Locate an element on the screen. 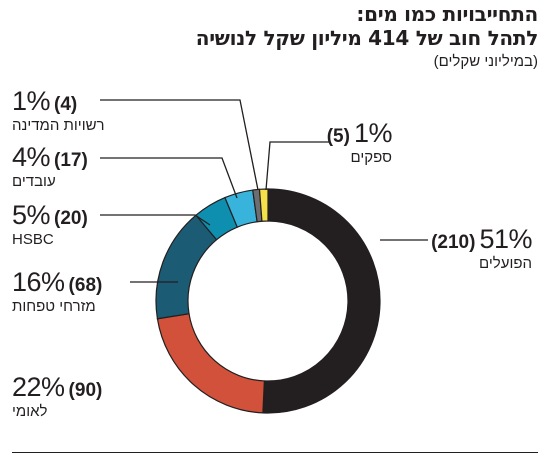 Image resolution: width=550 pixels, height=461 pixels. label-value: (90) is located at coordinates (85, 390).